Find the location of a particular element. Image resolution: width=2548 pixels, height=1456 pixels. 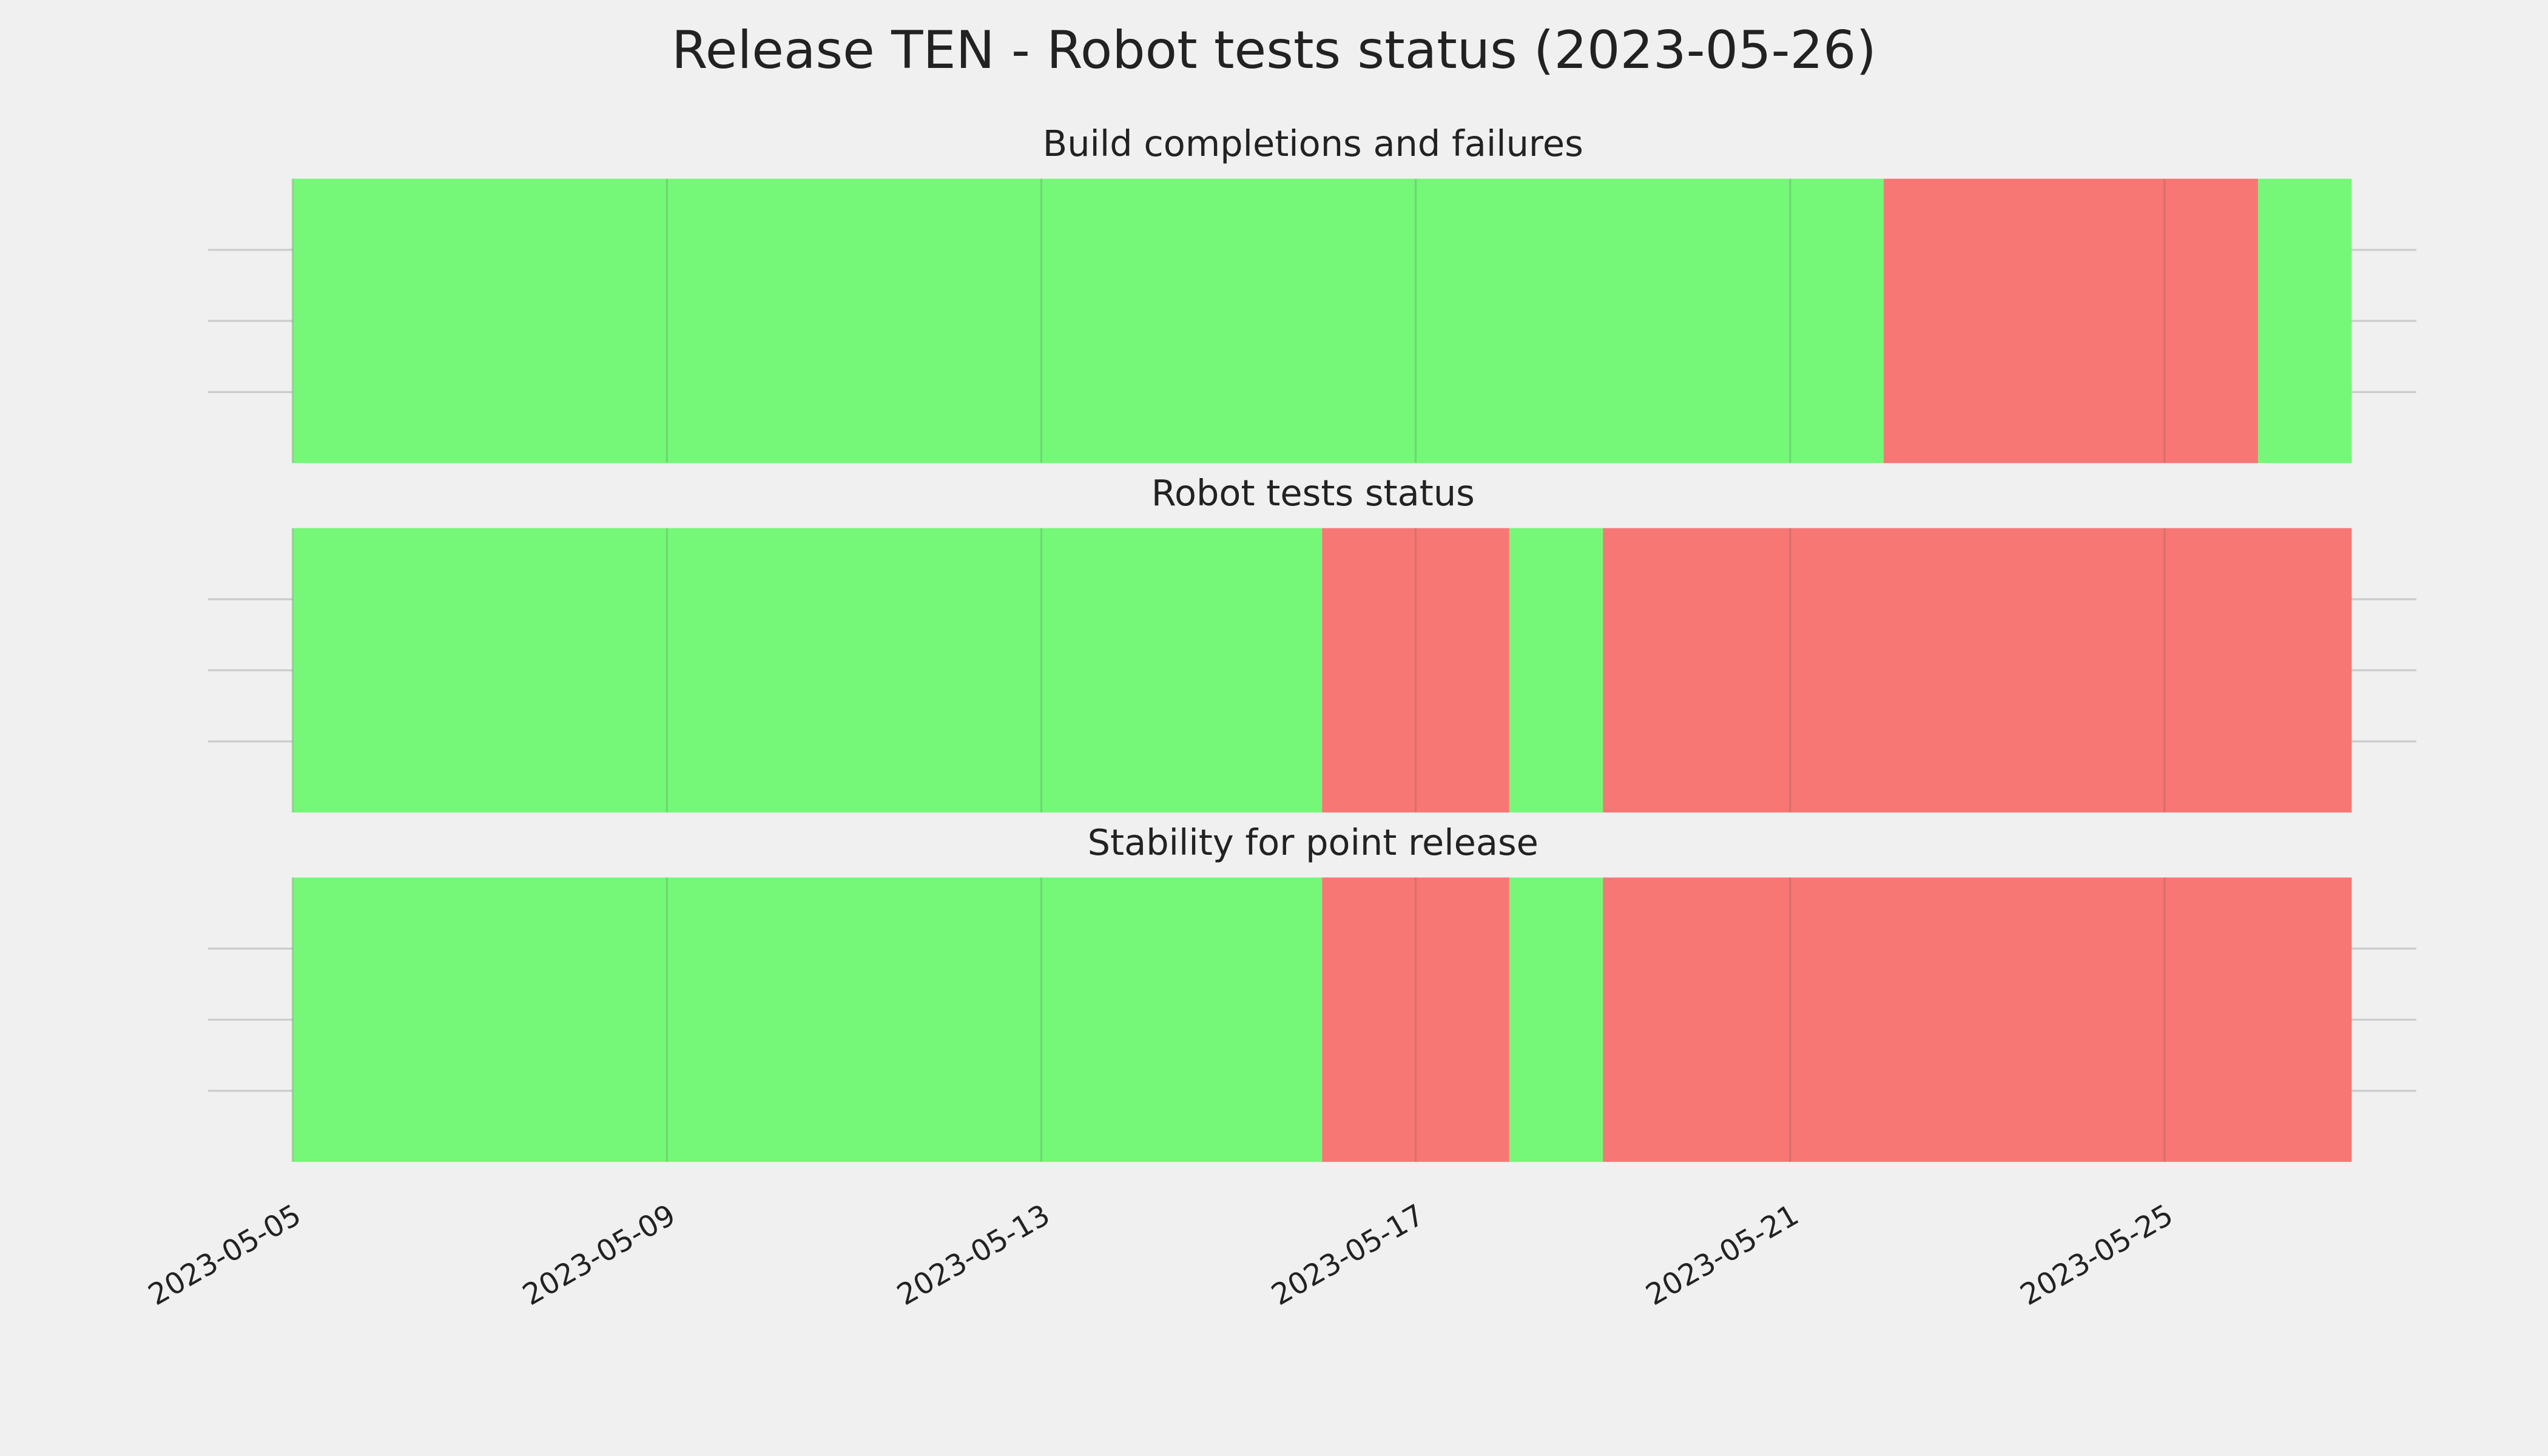

panel-title: Robot tests status is located at coordinates (1313, 493).